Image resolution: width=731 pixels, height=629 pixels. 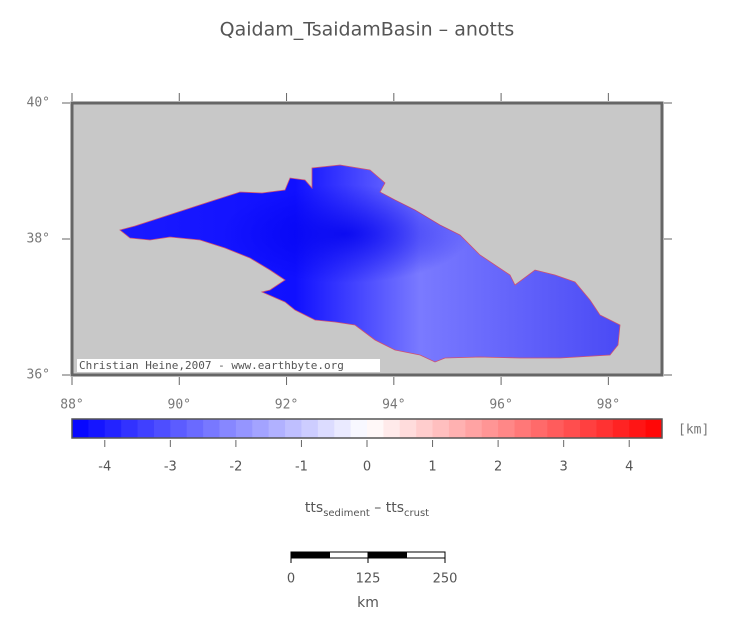 I want to click on label-part: tts, so click(x=314, y=508).